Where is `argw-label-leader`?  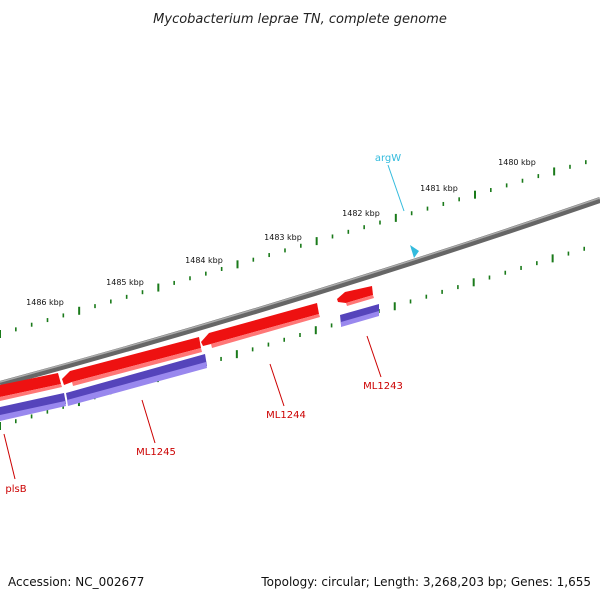 argw-label-leader is located at coordinates (396, 188).